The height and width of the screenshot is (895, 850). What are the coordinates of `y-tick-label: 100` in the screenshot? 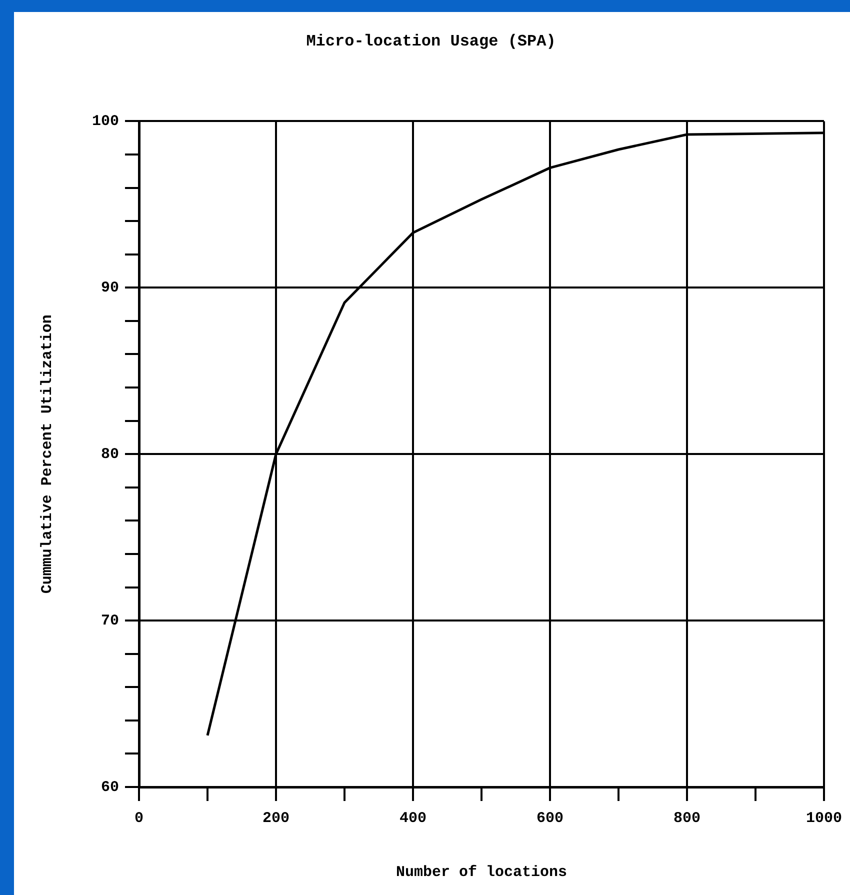 It's located at (106, 121).